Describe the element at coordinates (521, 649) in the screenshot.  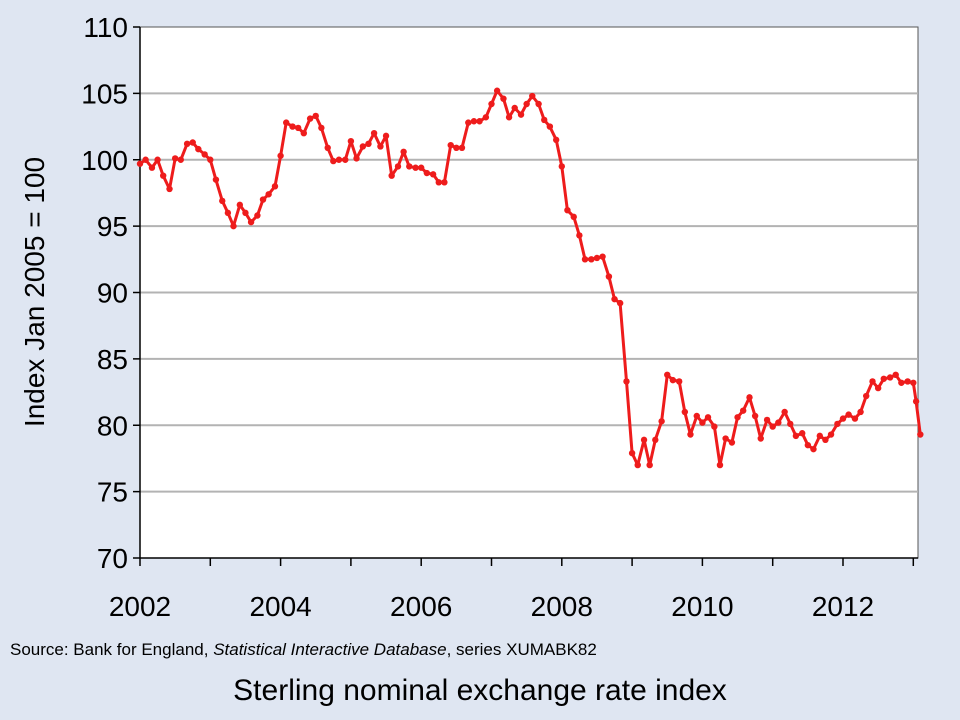
I see `source-suffix: , series XUMABK82` at that location.